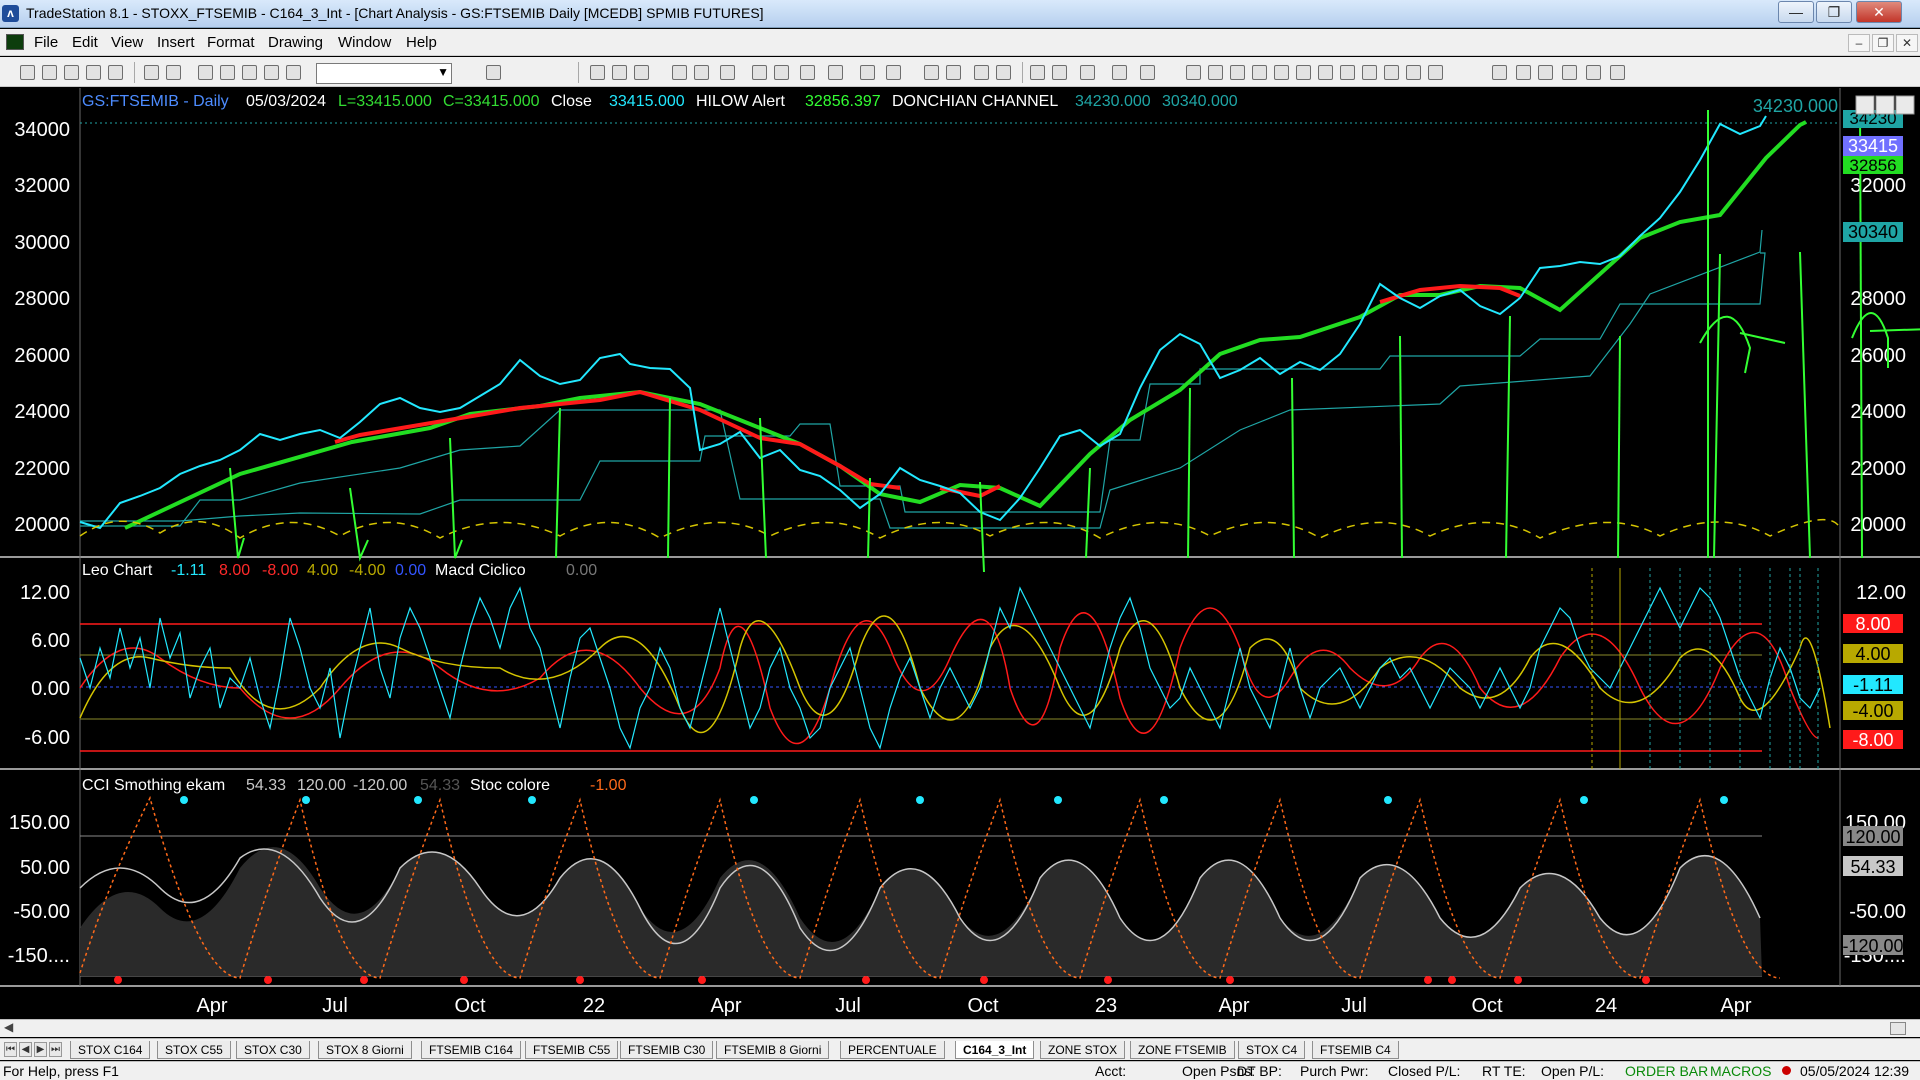  Describe the element at coordinates (49, 72) in the screenshot. I see `open-icon` at that location.